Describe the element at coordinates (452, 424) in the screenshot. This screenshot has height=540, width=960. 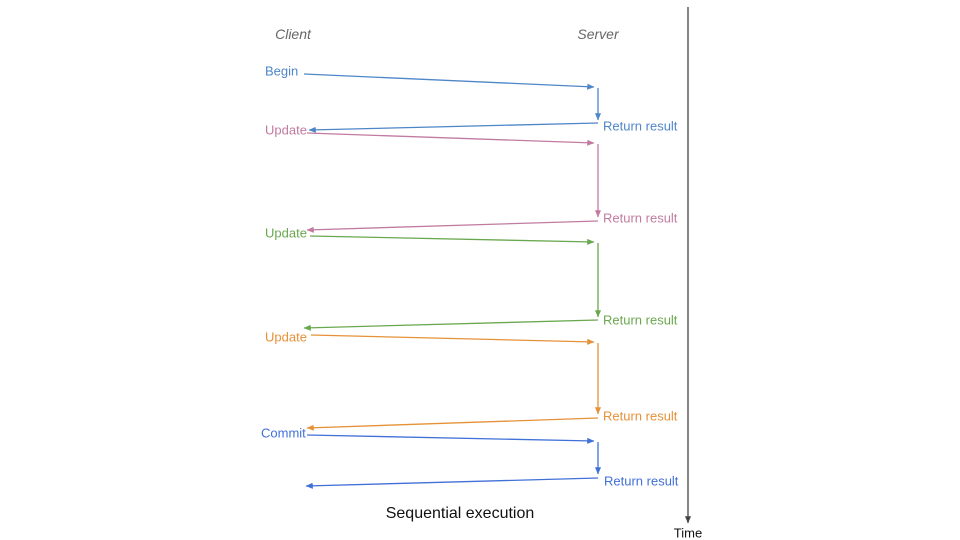
I see `update-3-response-arrow` at that location.